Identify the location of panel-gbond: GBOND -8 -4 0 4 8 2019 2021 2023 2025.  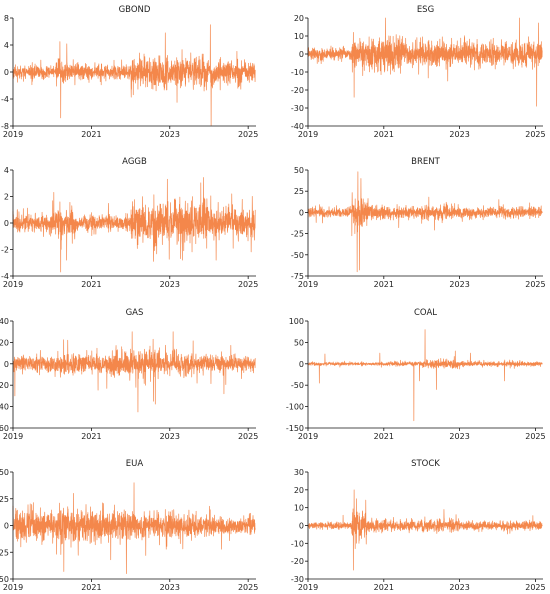
(129, 72).